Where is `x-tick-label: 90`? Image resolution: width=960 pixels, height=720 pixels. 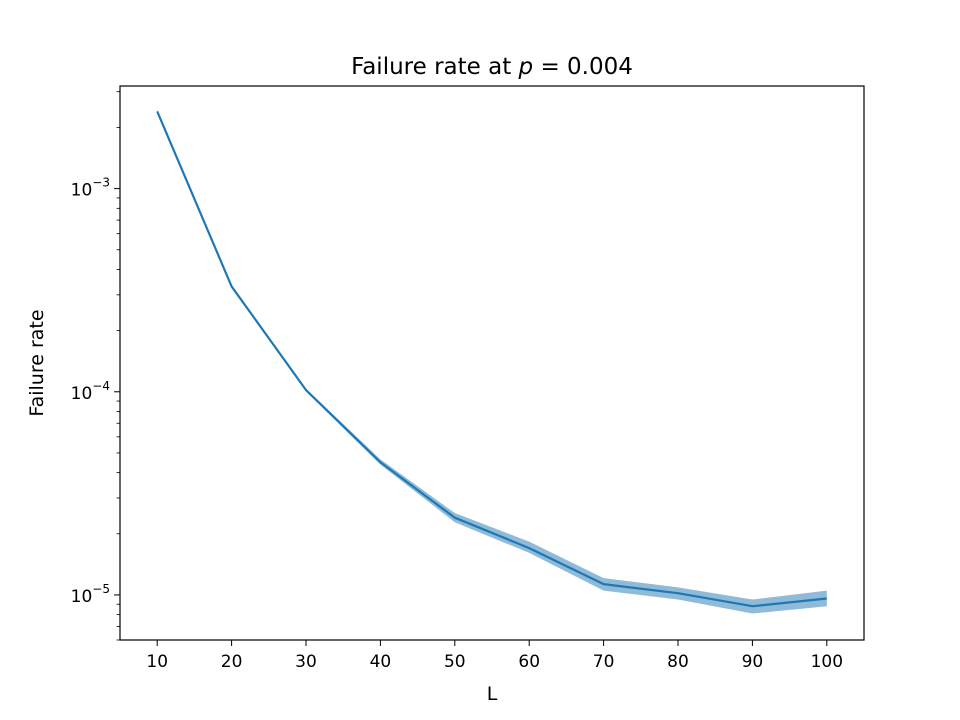 x-tick-label: 90 is located at coordinates (753, 662).